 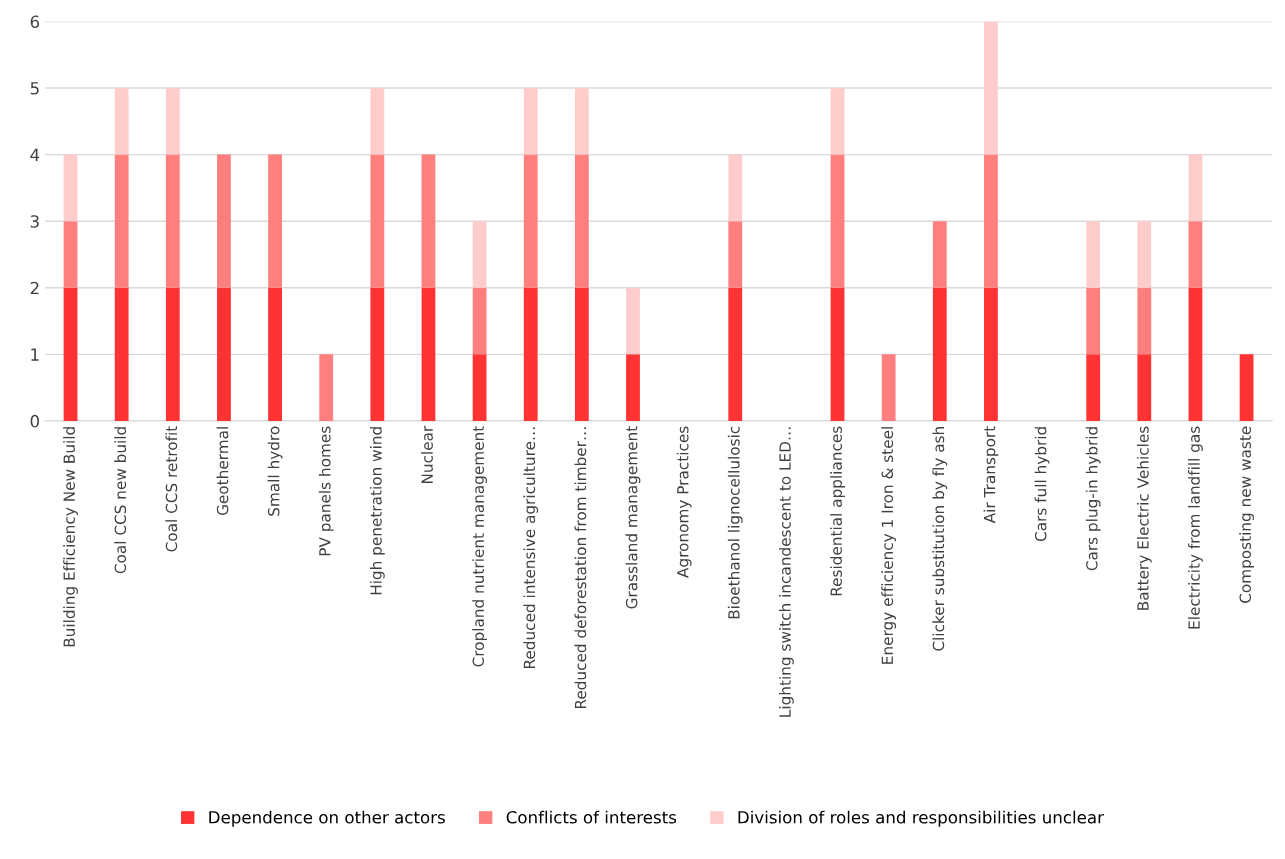 What do you see at coordinates (427, 454) in the screenshot?
I see `x-tick-label: Nuclear` at bounding box center [427, 454].